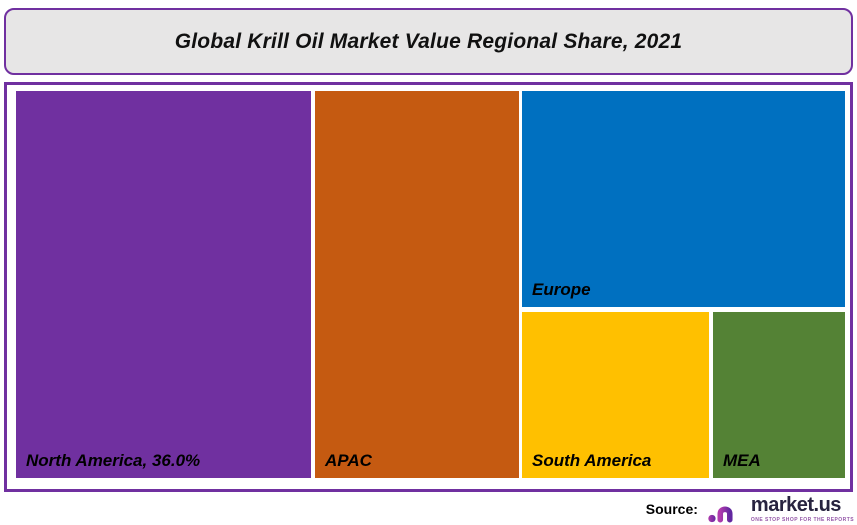 The width and height of the screenshot is (857, 525). I want to click on marketus-logo-text: market.us, so click(796, 504).